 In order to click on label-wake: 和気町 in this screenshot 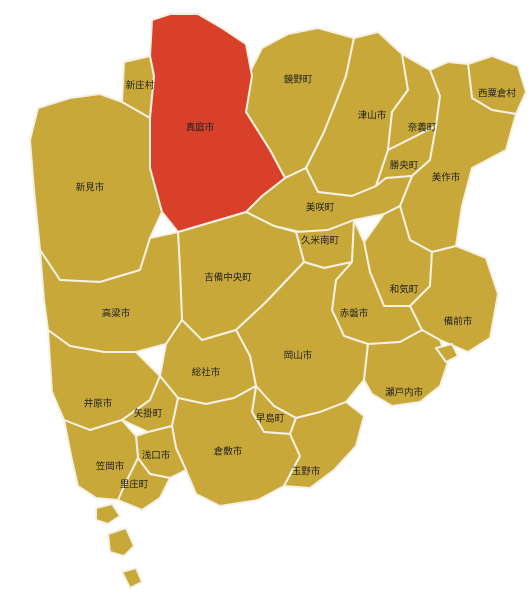, I will do `click(404, 290)`.